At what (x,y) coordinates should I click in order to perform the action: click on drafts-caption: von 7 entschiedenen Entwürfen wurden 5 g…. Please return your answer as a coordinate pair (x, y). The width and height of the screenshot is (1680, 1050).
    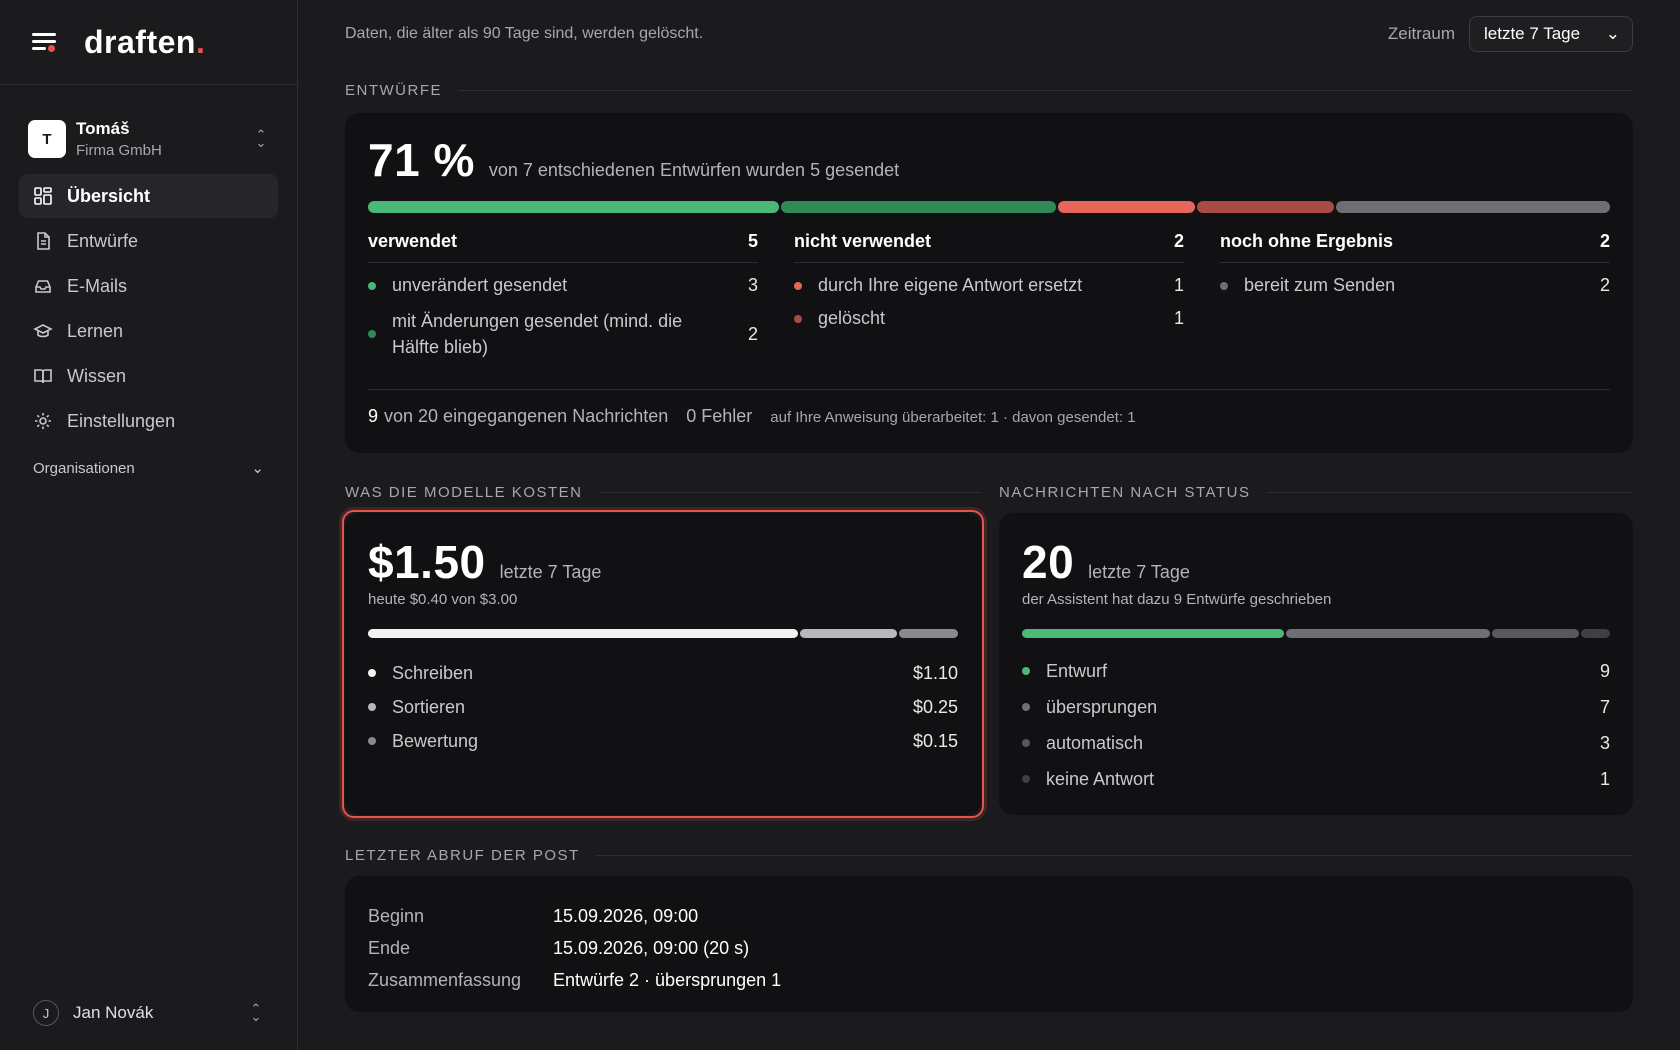
    Looking at the image, I should click on (694, 170).